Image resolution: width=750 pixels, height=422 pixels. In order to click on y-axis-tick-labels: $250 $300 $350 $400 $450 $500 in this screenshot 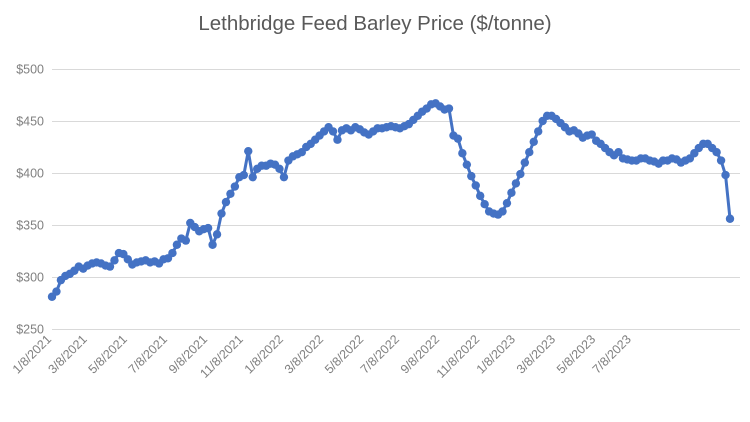, I will do `click(30, 200)`.